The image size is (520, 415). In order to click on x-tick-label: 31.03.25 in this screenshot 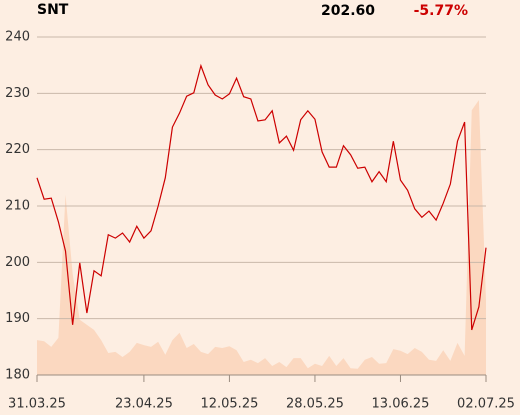, I will do `click(37, 404)`.